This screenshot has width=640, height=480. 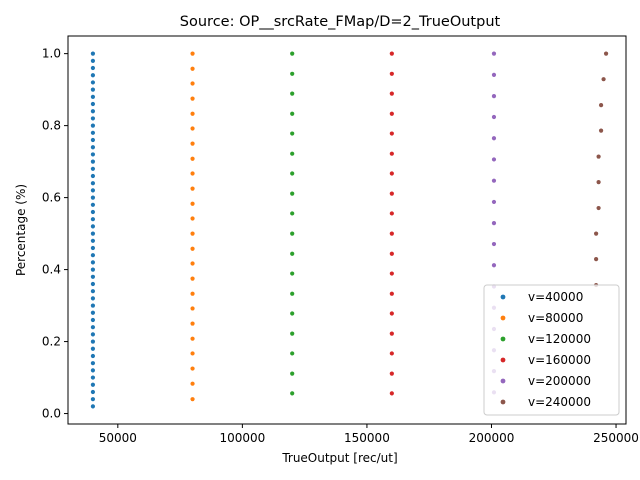 I want to click on legend-label-0: v=40000, so click(x=555, y=297).